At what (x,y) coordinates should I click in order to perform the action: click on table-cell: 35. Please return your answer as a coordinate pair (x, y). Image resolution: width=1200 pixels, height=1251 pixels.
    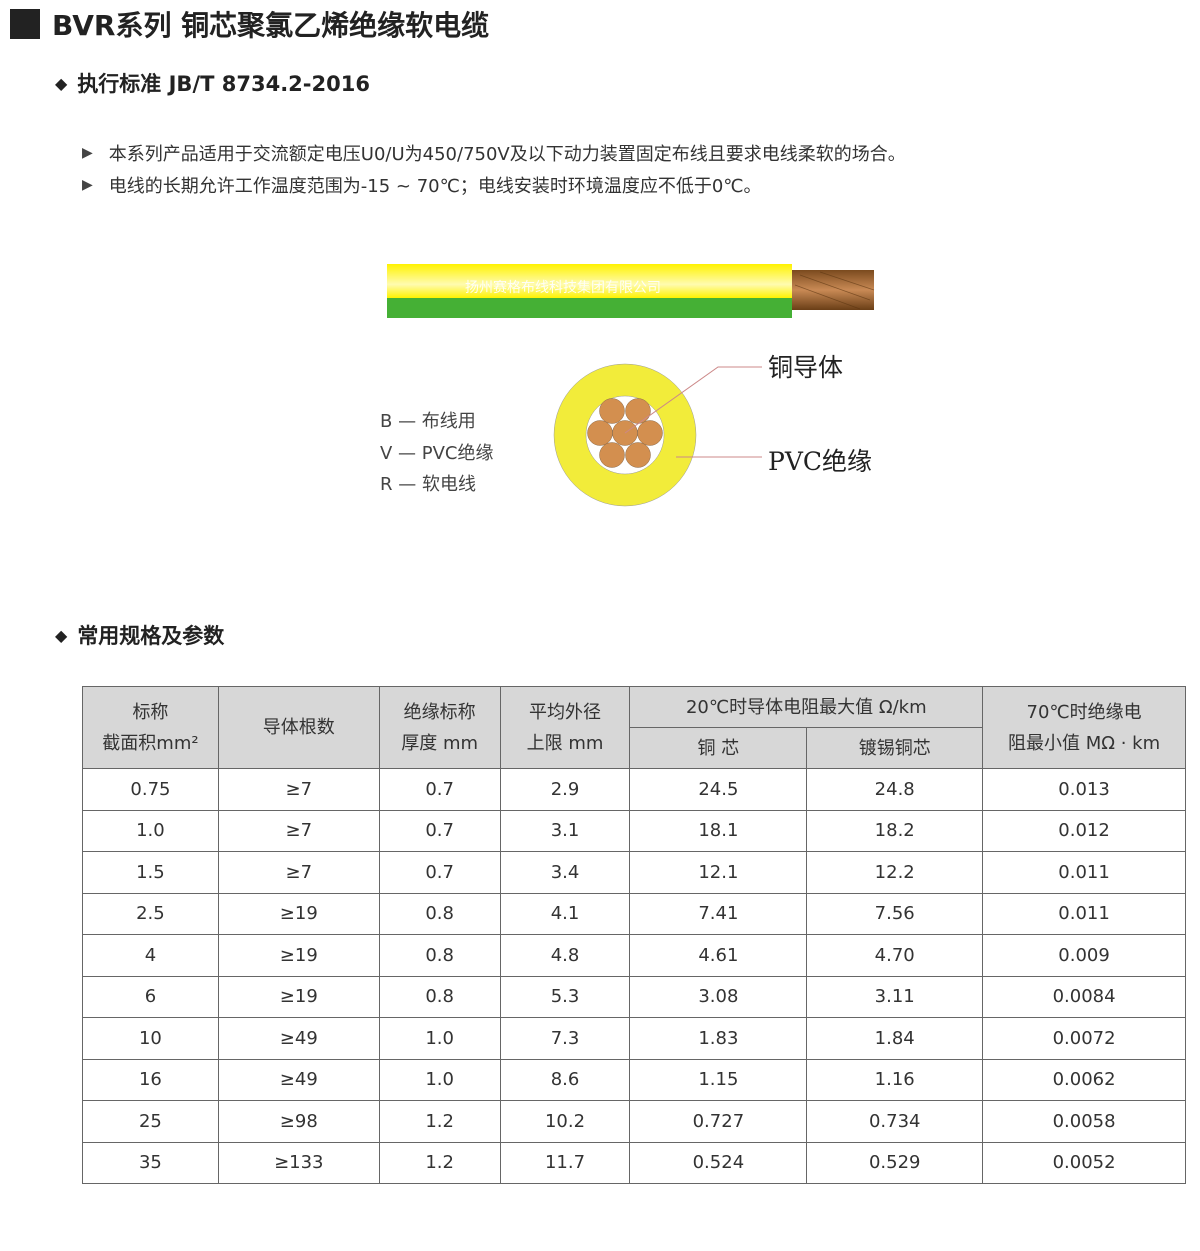
    Looking at the image, I should click on (150, 1162).